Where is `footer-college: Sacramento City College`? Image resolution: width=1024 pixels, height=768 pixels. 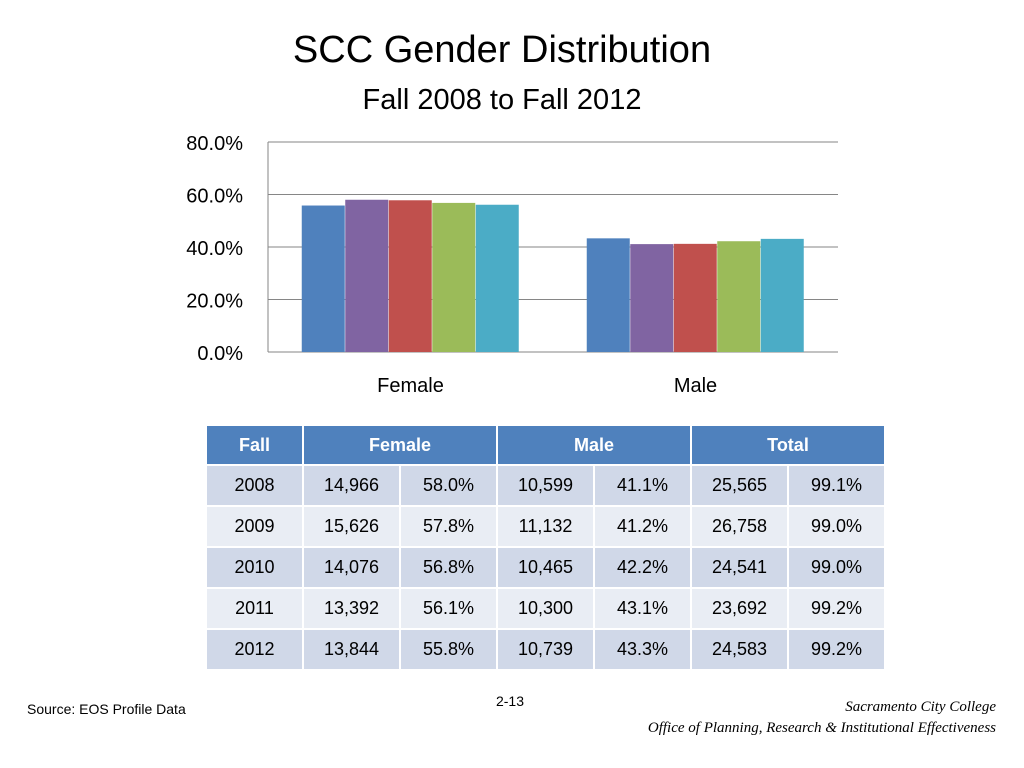
footer-college: Sacramento City College is located at coordinates (920, 707).